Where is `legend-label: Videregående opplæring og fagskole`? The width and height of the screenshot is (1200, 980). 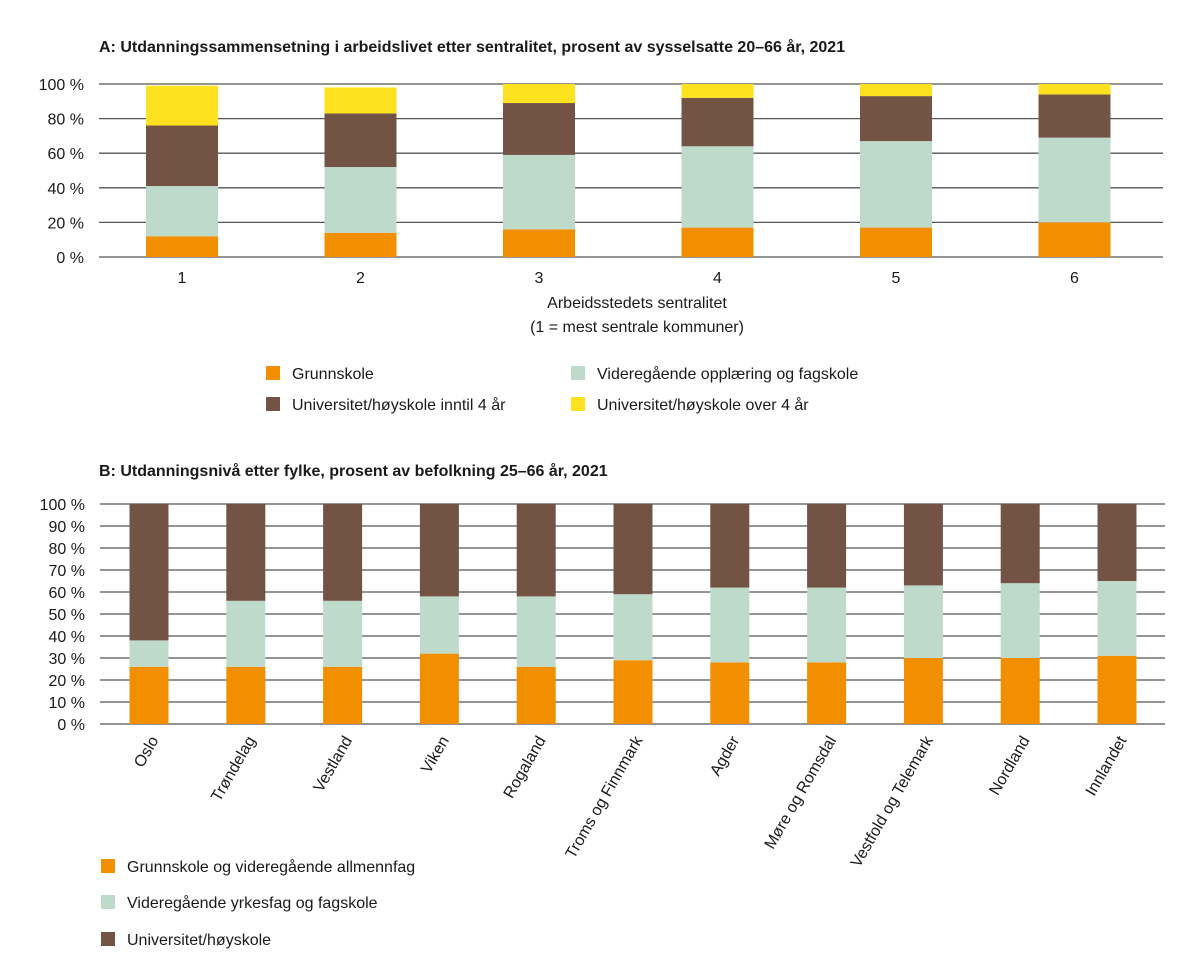
legend-label: Videregående opplæring og fagskole is located at coordinates (727, 374).